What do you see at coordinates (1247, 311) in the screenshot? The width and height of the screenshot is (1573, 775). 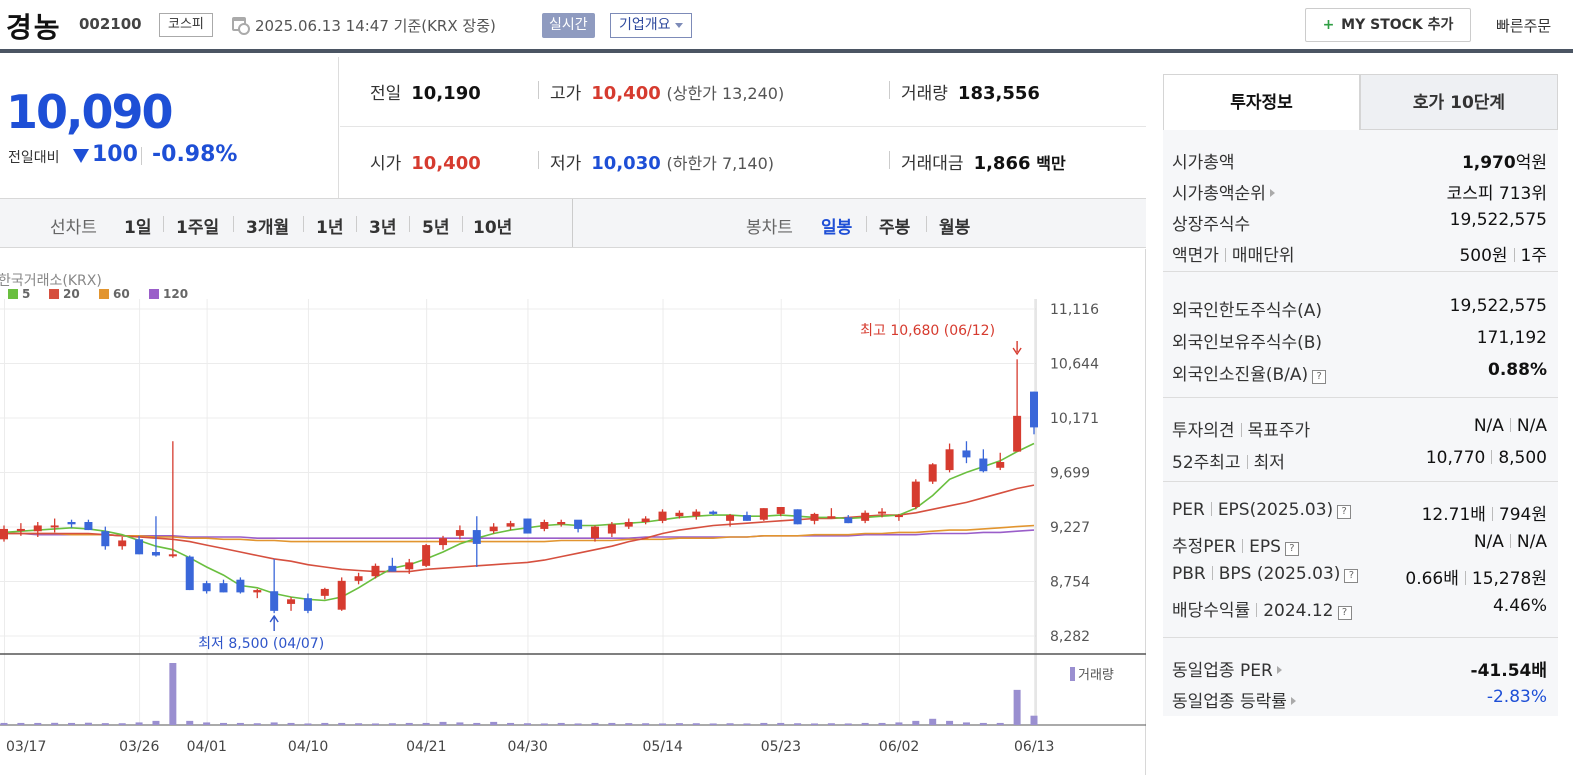 I see `foreign-limit-label: 외국인한도주식수(A)` at bounding box center [1247, 311].